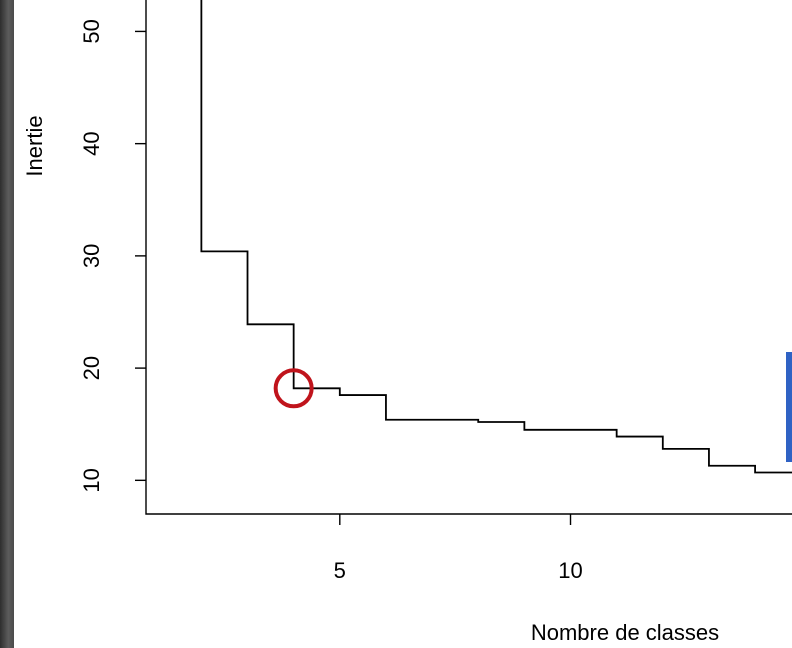  What do you see at coordinates (91, 31) in the screenshot?
I see `y-tick-label: 50` at bounding box center [91, 31].